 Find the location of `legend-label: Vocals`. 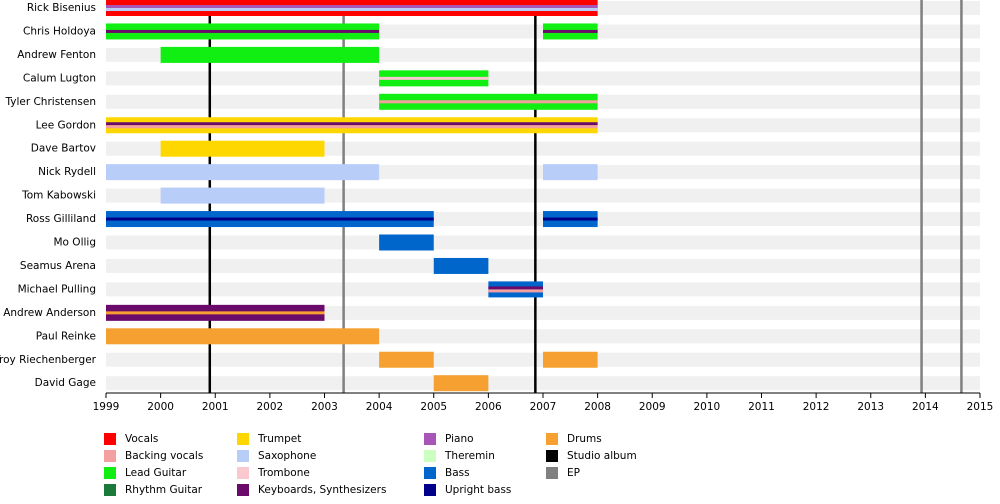

legend-label: Vocals is located at coordinates (141, 439).